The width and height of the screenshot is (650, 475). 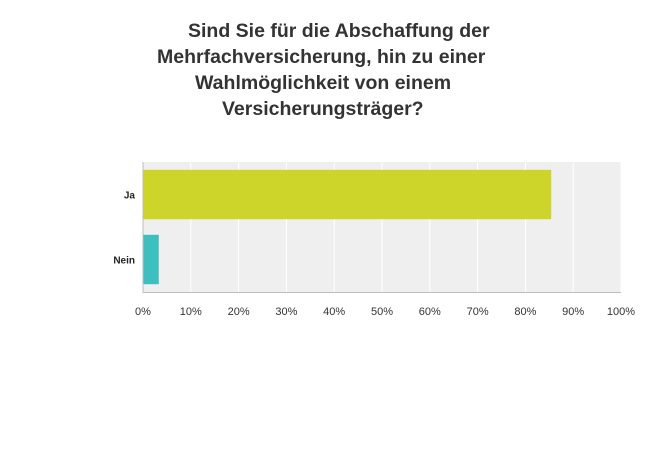 I want to click on x-tick-label: 70%, so click(x=478, y=312).